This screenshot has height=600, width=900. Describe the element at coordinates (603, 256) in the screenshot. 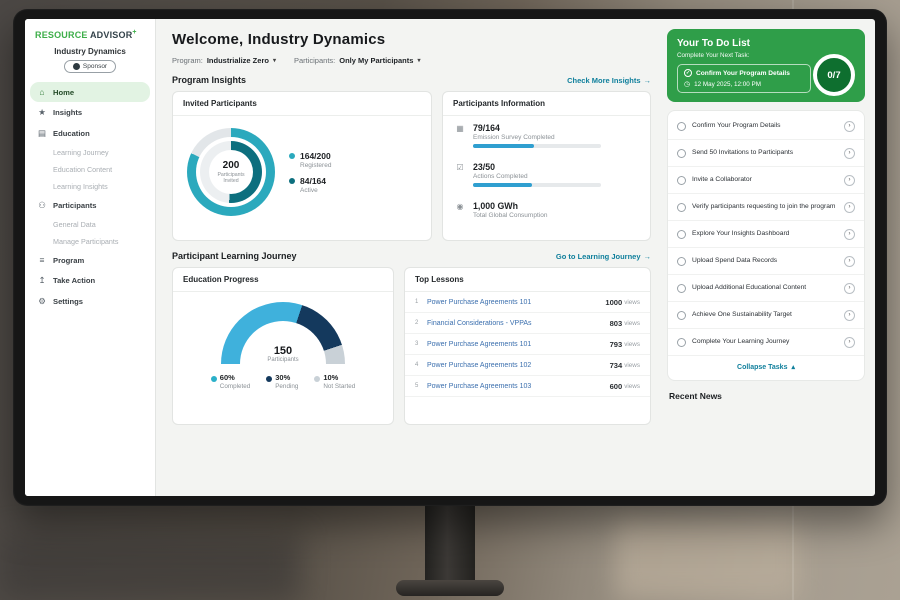

I see `go-to-learning-journey-link: Go to Learning Journey →` at that location.